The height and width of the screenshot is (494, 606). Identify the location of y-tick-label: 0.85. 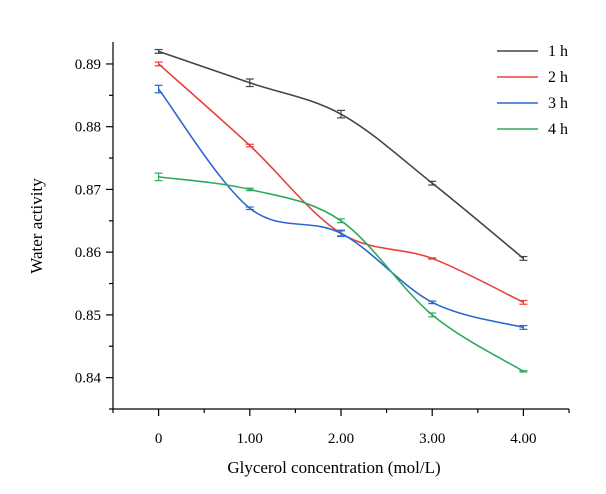
(88, 316).